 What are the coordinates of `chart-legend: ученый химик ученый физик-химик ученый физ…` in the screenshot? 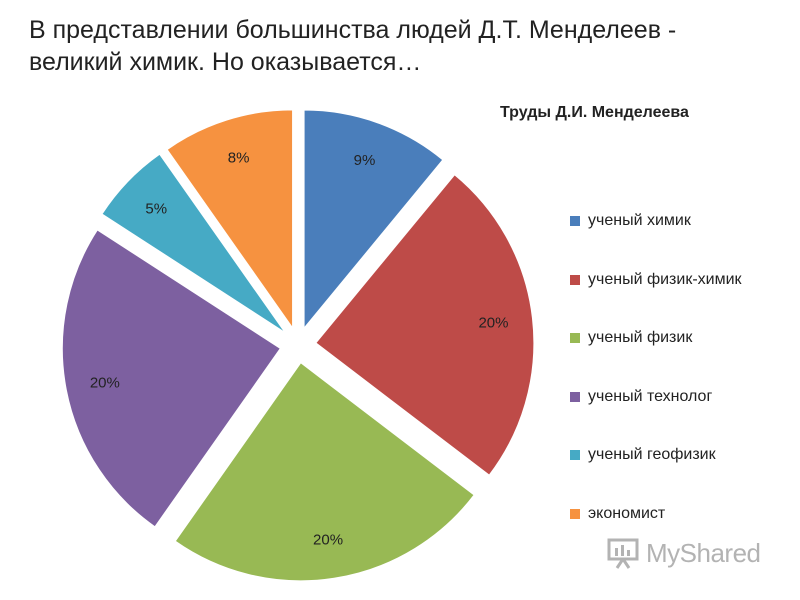 It's located at (656, 384).